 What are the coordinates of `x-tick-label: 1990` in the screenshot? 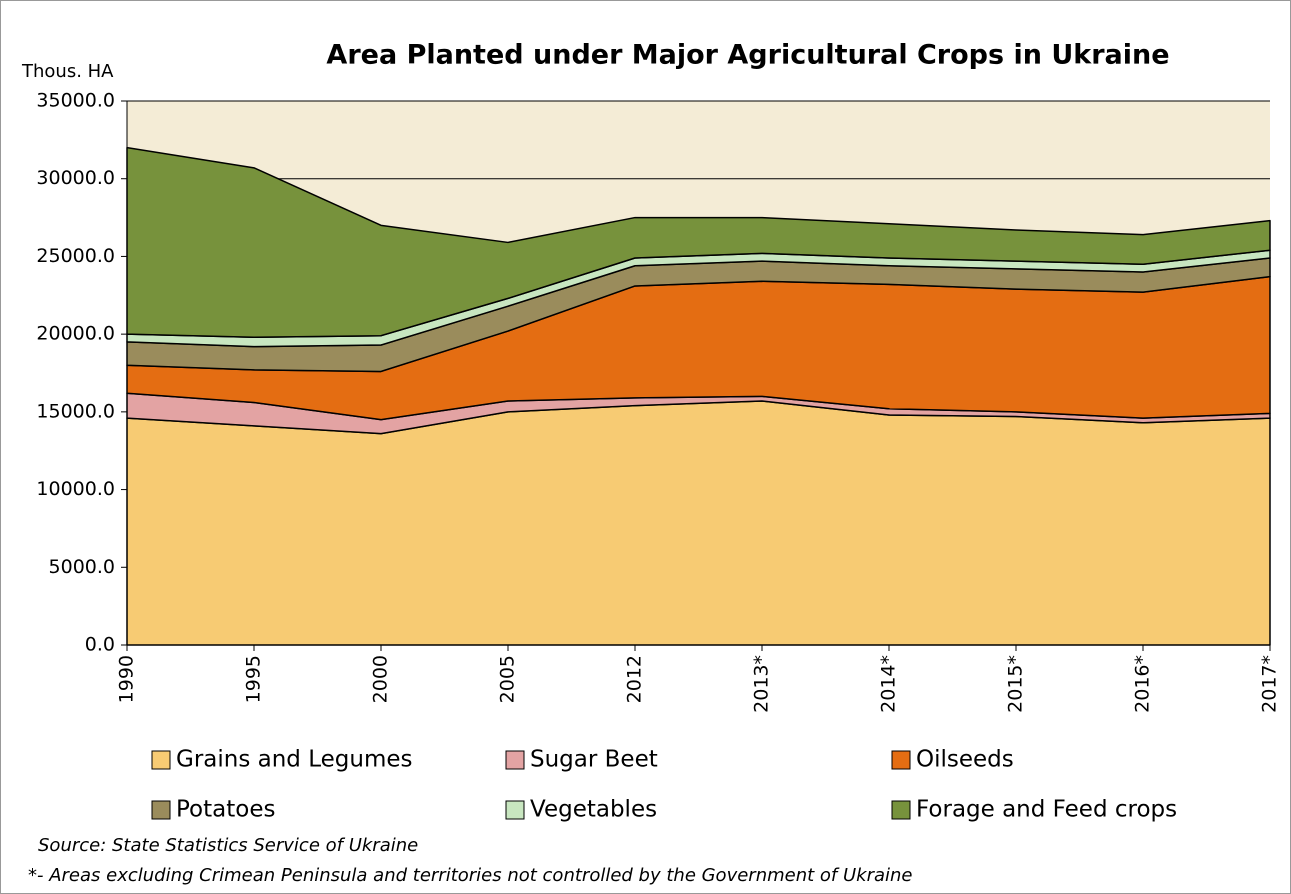 It's located at (127, 679).